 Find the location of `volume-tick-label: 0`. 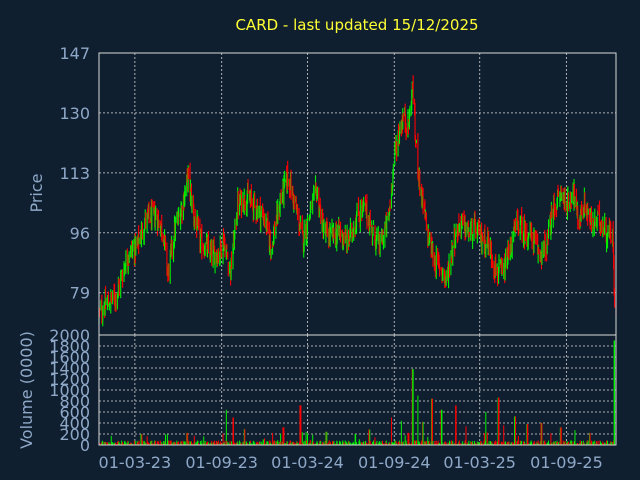

volume-tick-label: 0 is located at coordinates (85, 445).